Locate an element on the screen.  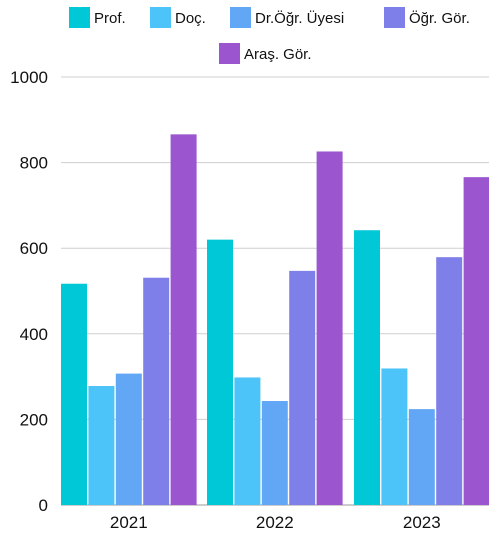
legend-label: Dr.Öğr. Üyesi is located at coordinates (299, 18).